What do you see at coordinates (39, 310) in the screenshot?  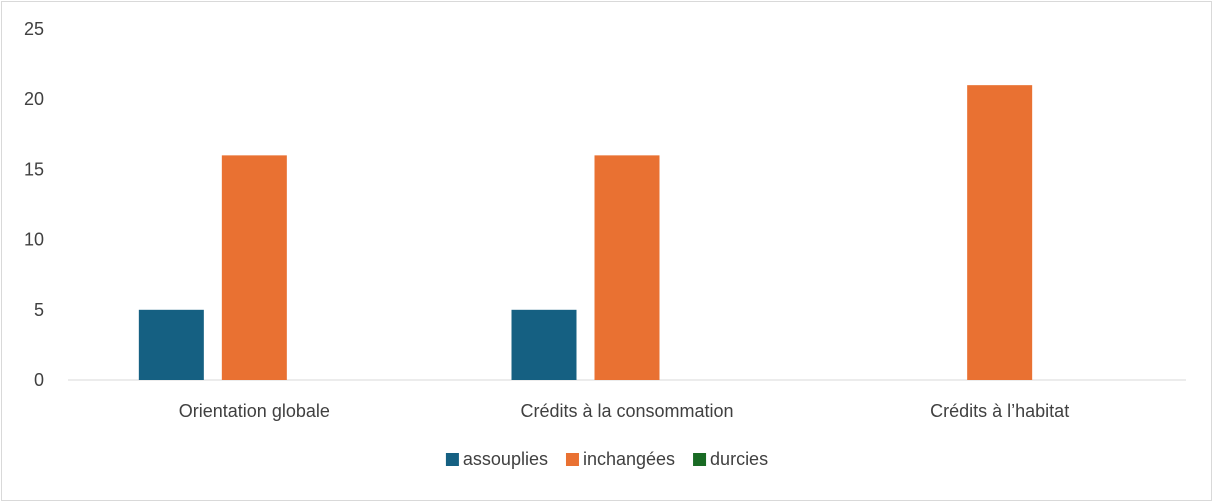 I see `y-tick-label: 5` at bounding box center [39, 310].